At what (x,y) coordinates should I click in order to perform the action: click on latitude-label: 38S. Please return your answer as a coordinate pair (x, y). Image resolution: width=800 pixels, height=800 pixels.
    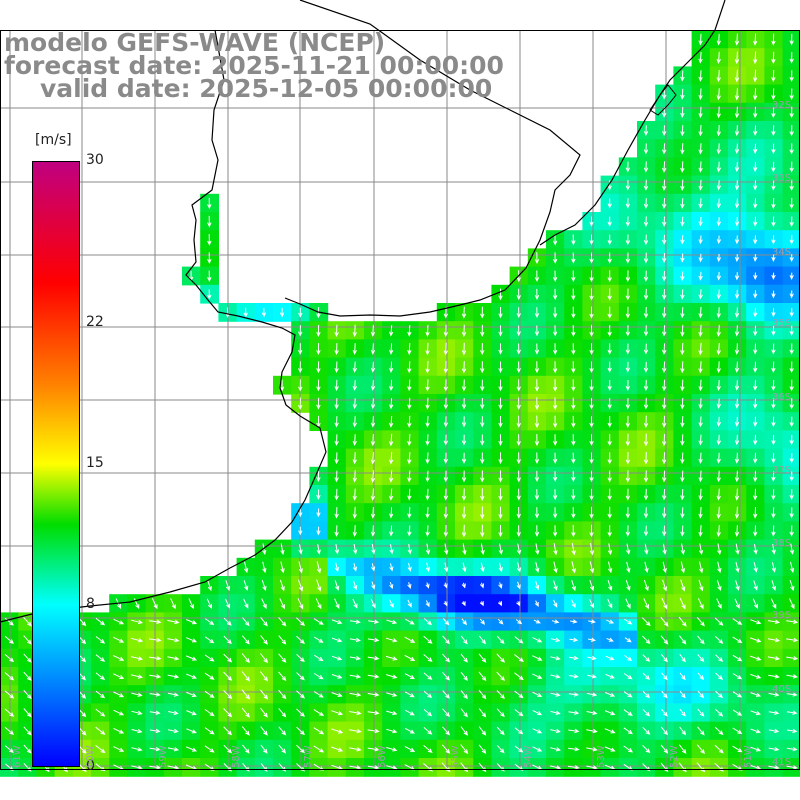
    Looking at the image, I should click on (782, 543).